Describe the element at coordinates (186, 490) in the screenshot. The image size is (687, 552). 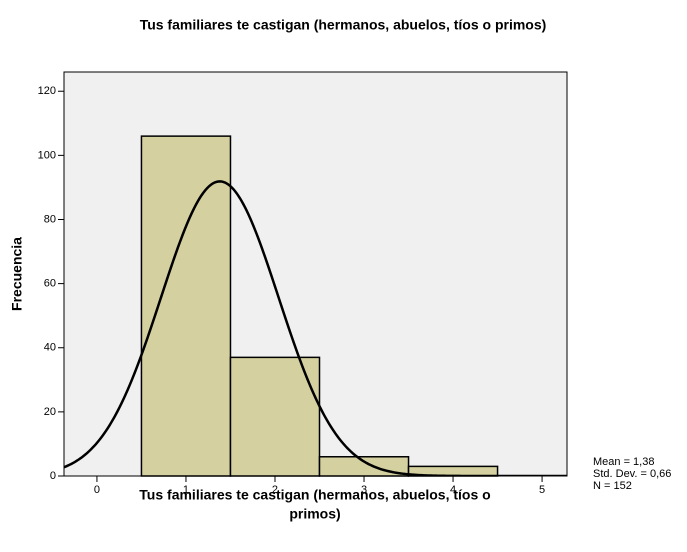
I see `x-tick-label: 1` at that location.